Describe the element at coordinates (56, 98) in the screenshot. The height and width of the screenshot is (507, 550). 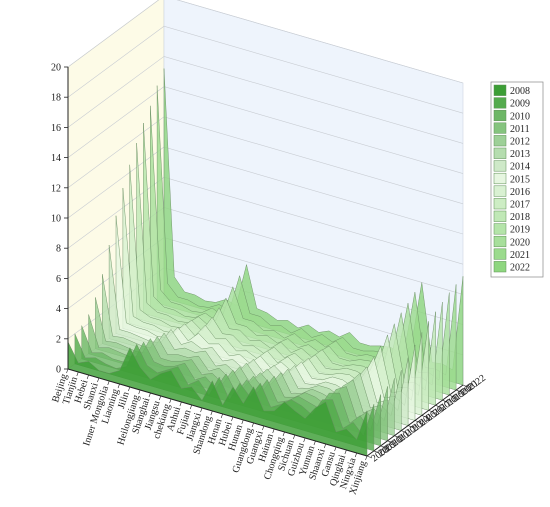
I see `z-tick-label: 18` at that location.